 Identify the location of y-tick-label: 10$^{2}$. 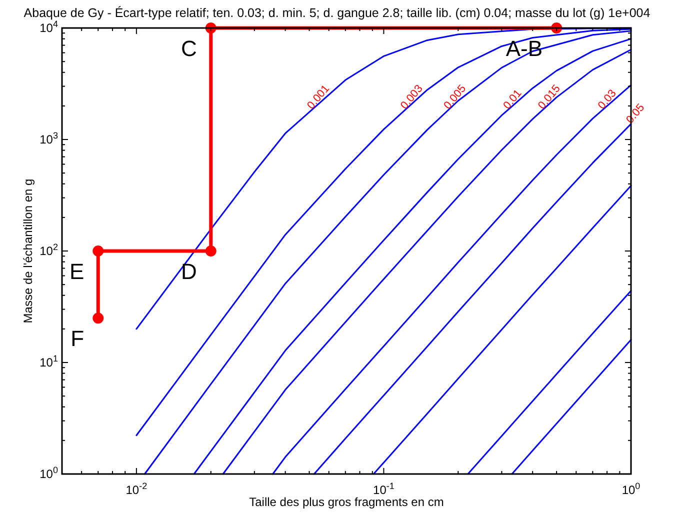
(49, 250).